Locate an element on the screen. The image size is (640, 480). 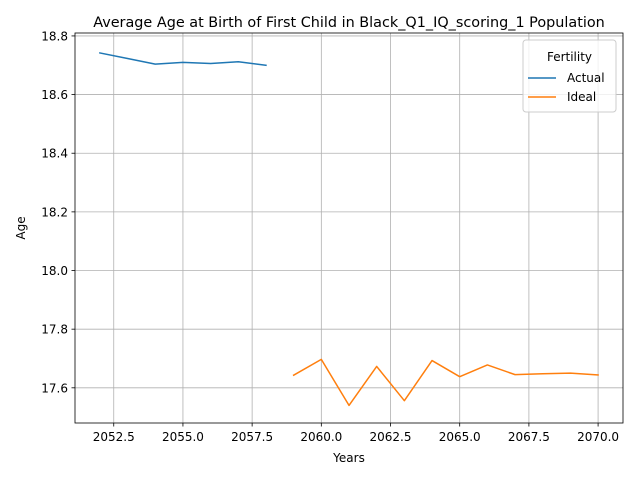
x-tick-label: 2065.0 is located at coordinates (460, 437).